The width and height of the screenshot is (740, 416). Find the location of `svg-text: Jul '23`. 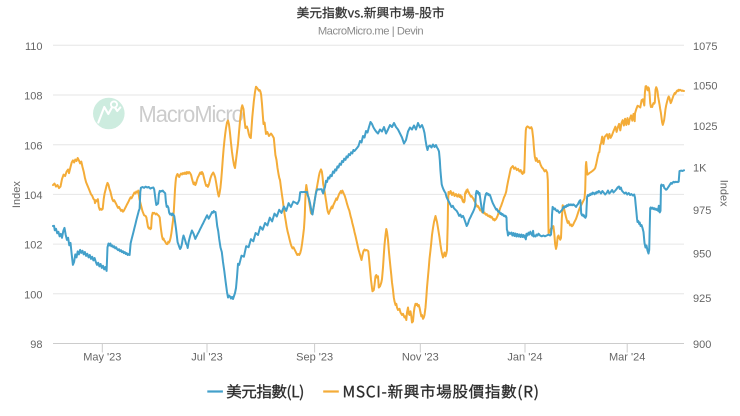

svg-text: Jul '23 is located at coordinates (206, 358).